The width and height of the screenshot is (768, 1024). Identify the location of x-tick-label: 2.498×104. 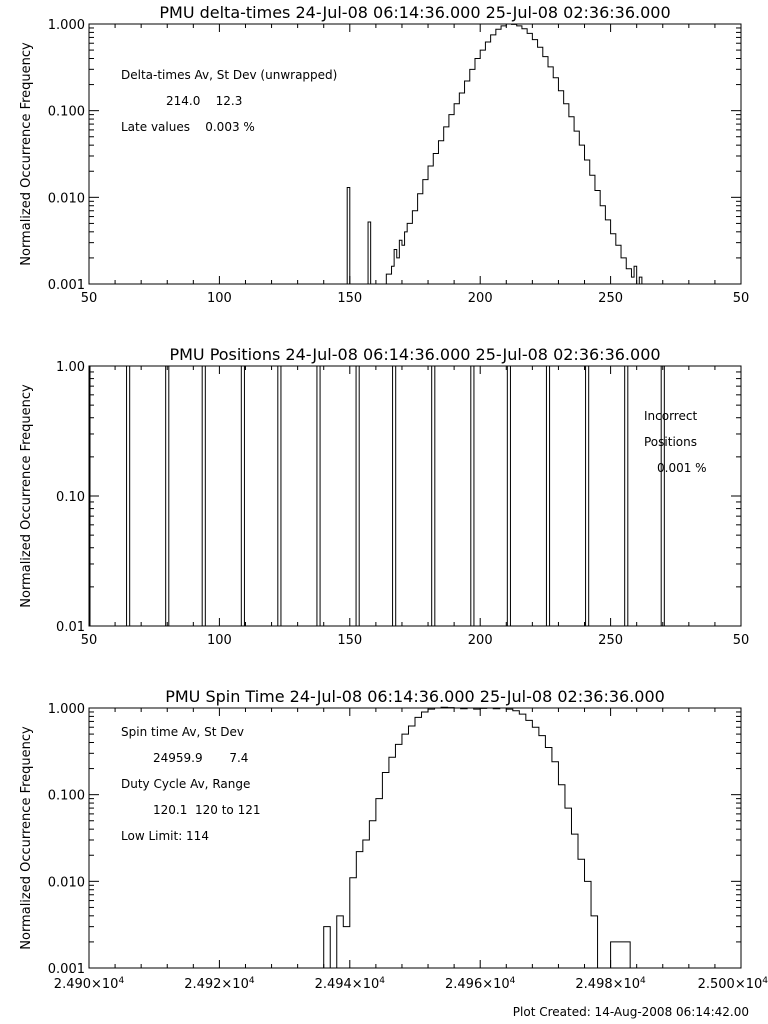
(610, 984).